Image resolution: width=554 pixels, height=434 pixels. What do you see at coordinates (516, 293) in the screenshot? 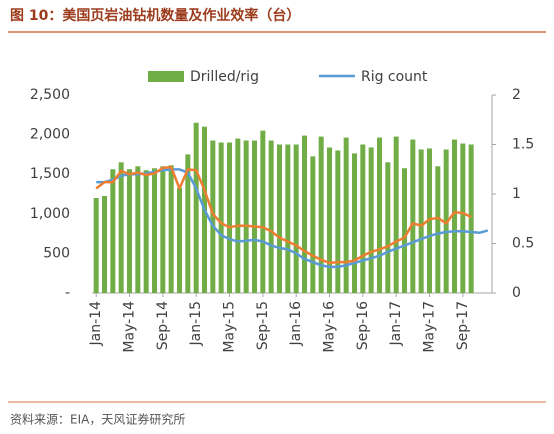
I see `y2-tick-label: 0` at bounding box center [516, 293].